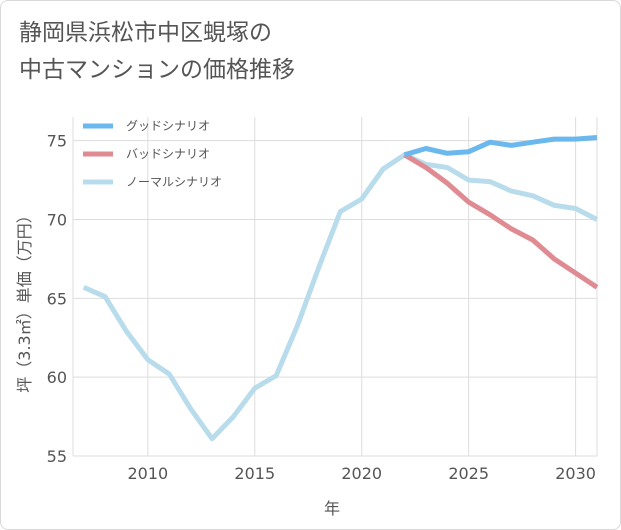 The width and height of the screenshot is (621, 530). What do you see at coordinates (157, 52) in the screenshot?
I see `chart-title: 静岡県浜松市中区蜆塚の 中古マンションの価格推移` at bounding box center [157, 52].